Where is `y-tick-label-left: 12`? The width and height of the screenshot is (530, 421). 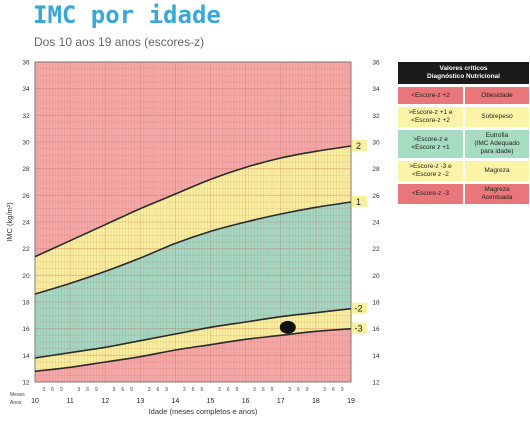 y-tick-label-left: 12 is located at coordinates (26, 383).